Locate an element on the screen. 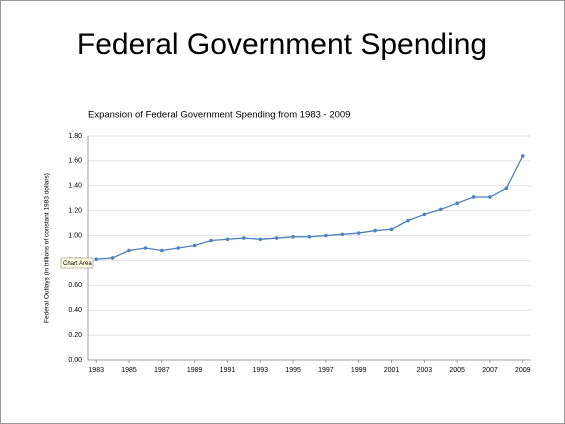 This screenshot has height=424, width=565. x-tick-label: 2005 is located at coordinates (457, 370).